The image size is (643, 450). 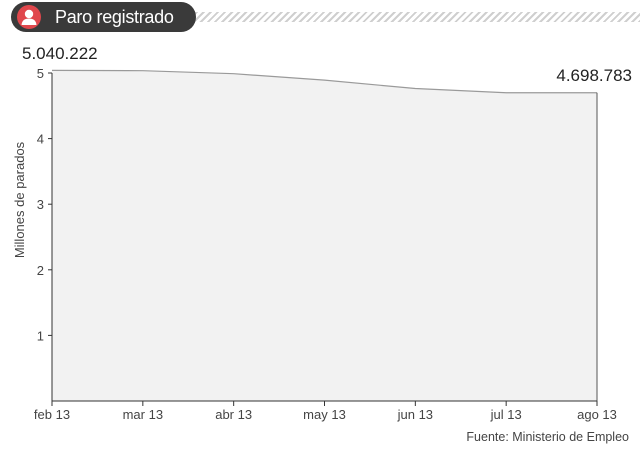 What do you see at coordinates (60, 53) in the screenshot?
I see `first-value-label: 5.040.222` at bounding box center [60, 53].